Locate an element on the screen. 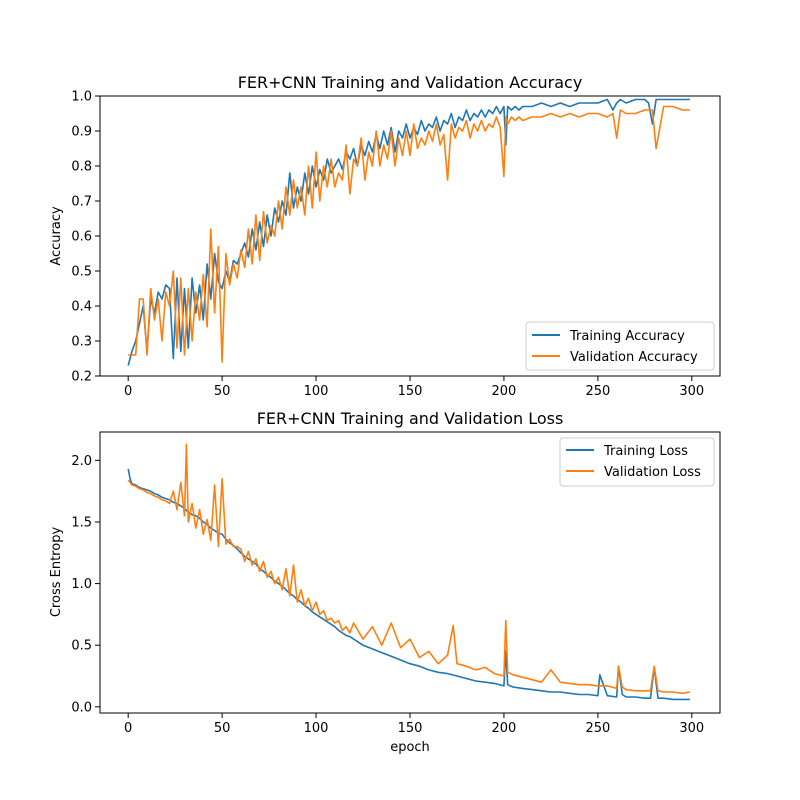  y-tick-label: 0.9 is located at coordinates (81, 132).